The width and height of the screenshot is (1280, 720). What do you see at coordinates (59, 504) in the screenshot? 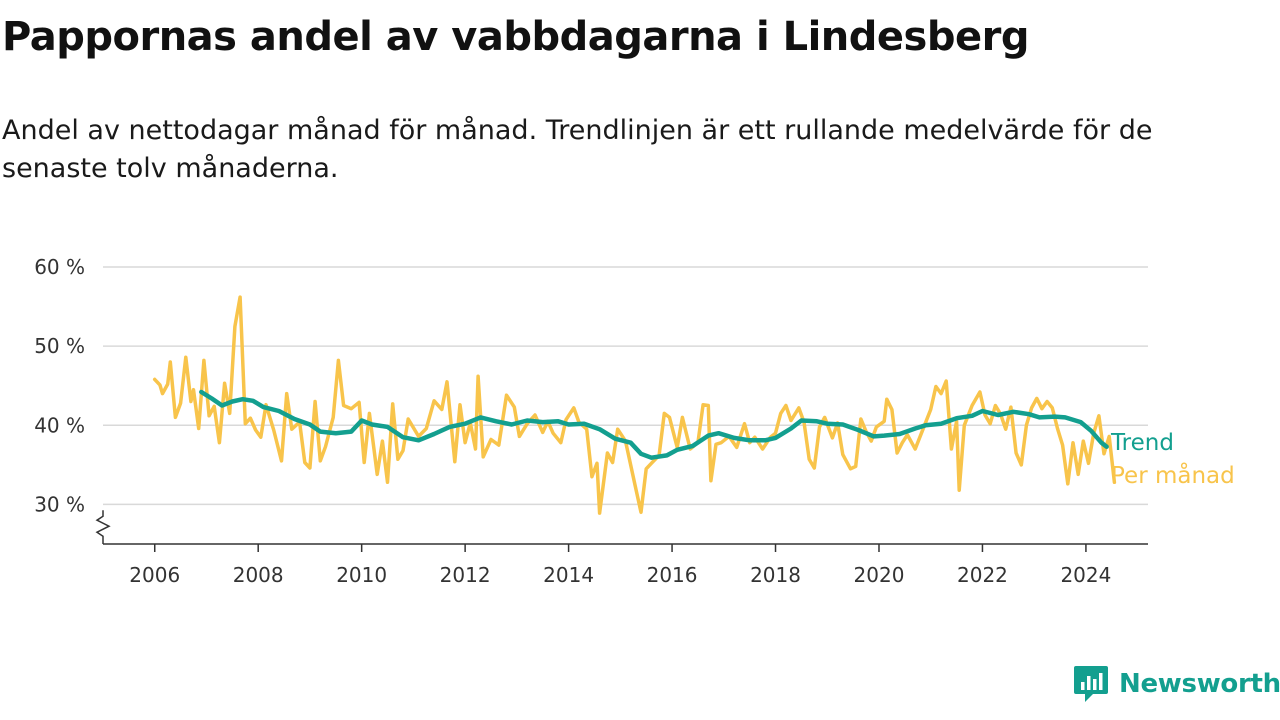
I see `y-tick-label: 30 %` at bounding box center [59, 504].